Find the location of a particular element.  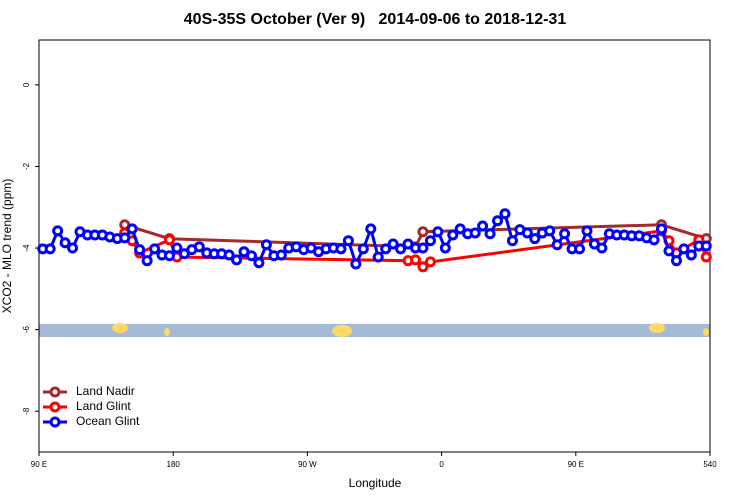

y-tick-label: -8 is located at coordinates (26, 411).